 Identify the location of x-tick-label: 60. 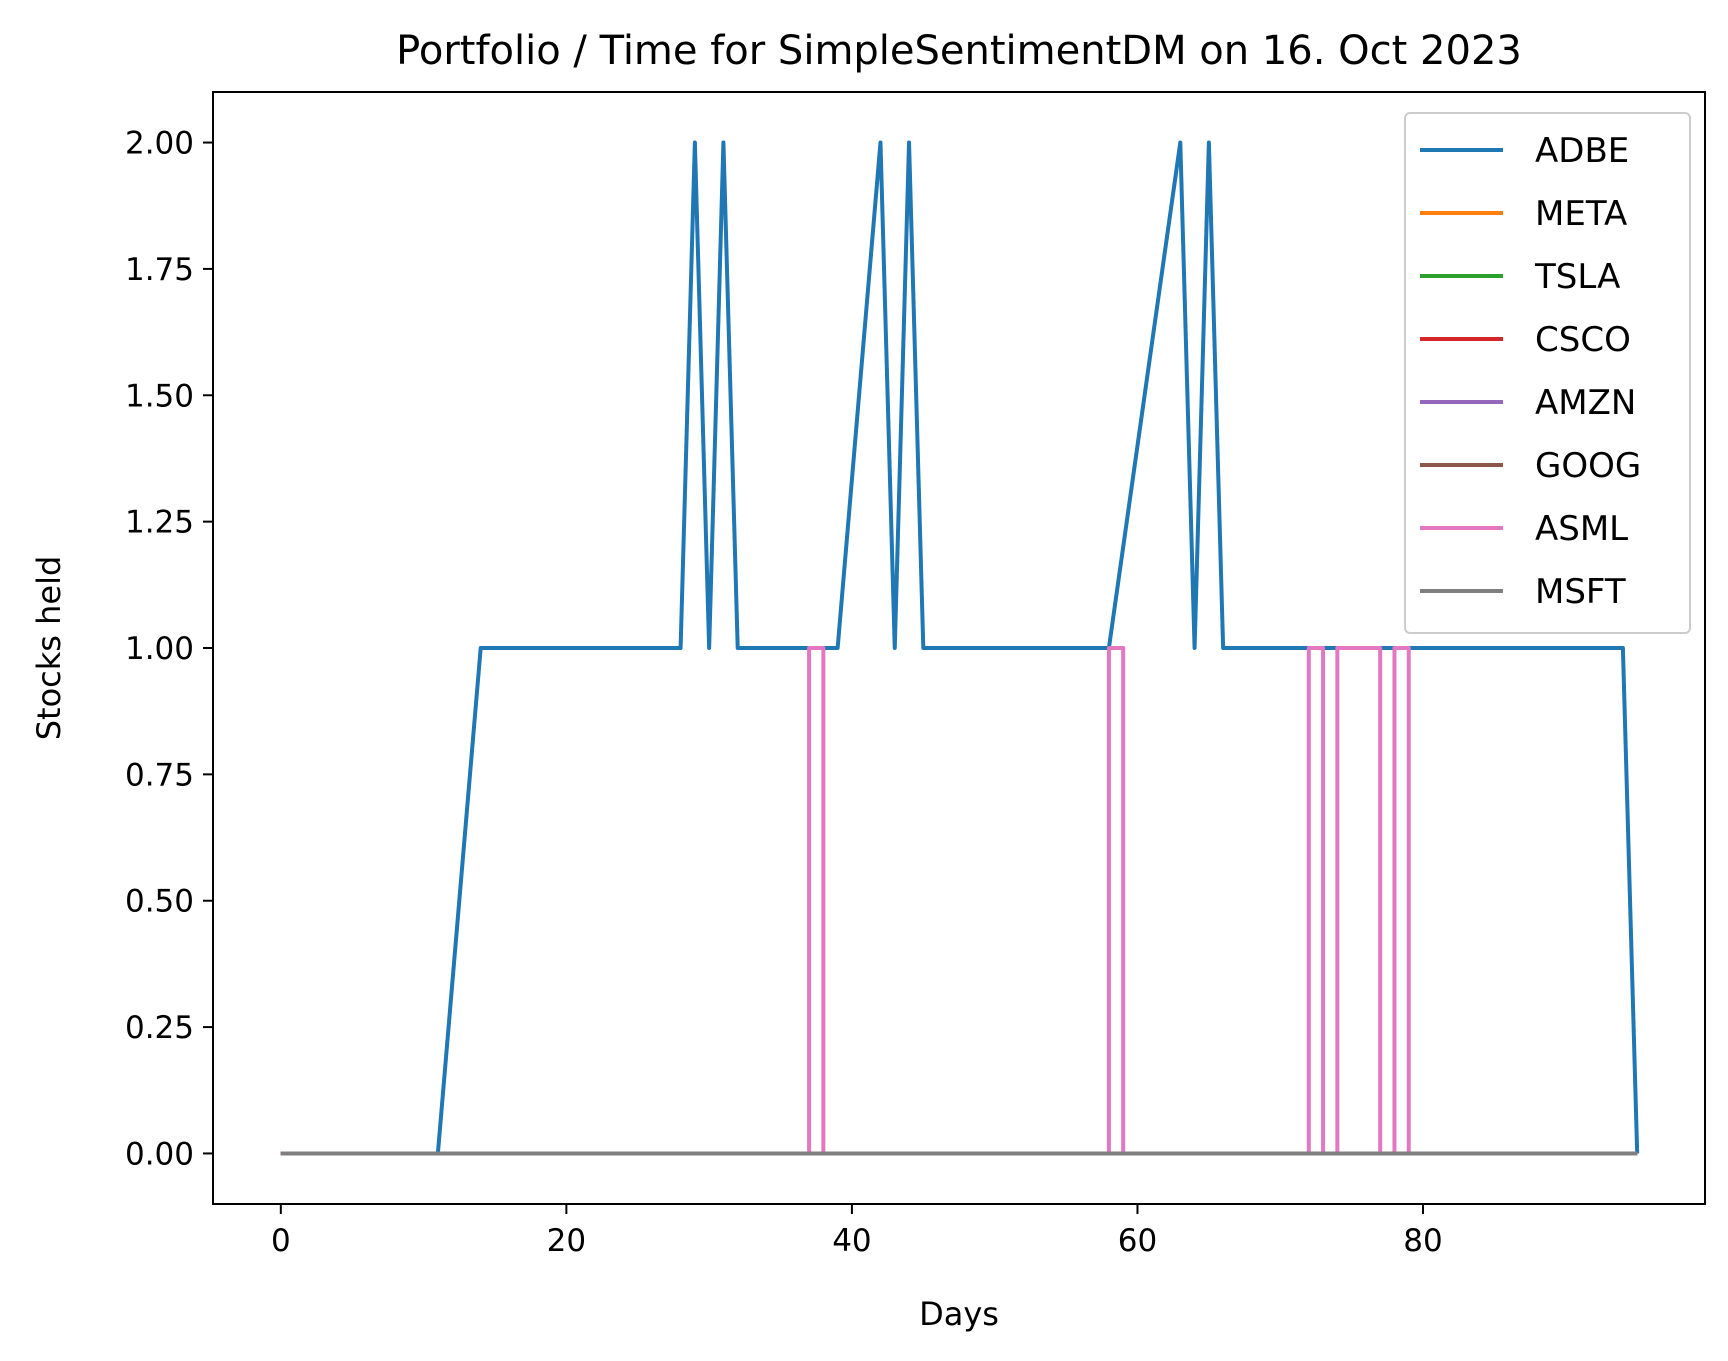
(1137, 1241).